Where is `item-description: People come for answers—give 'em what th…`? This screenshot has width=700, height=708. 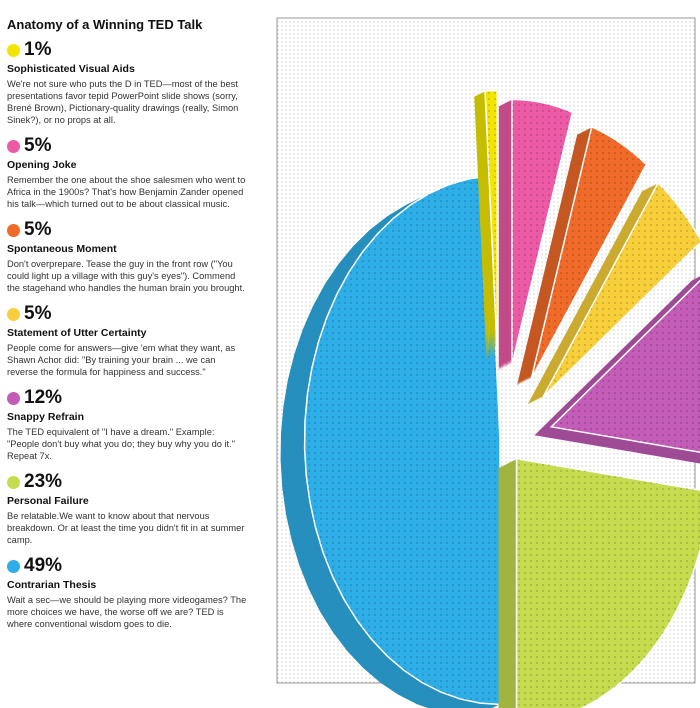
item-description: People come for answers—give 'em what th… is located at coordinates (121, 360).